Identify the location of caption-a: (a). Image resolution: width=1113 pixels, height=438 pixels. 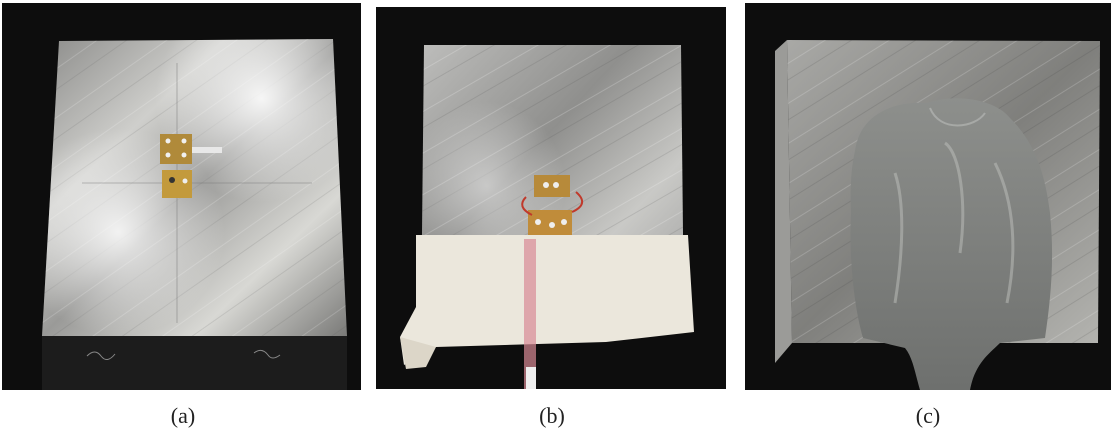
(183, 415).